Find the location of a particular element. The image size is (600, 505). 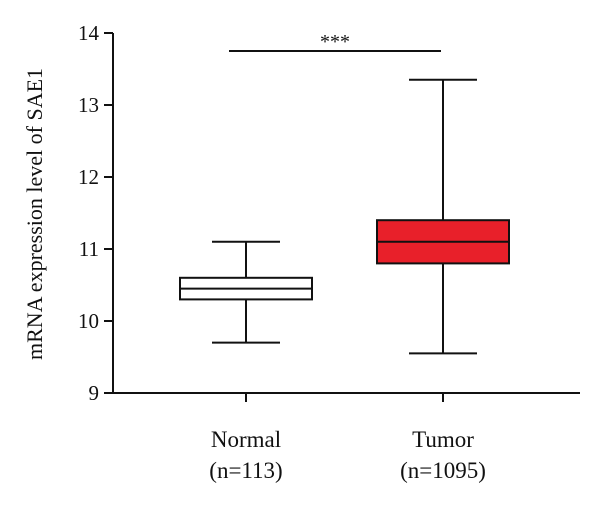

y-tick-label: 11 is located at coordinates (89, 249).